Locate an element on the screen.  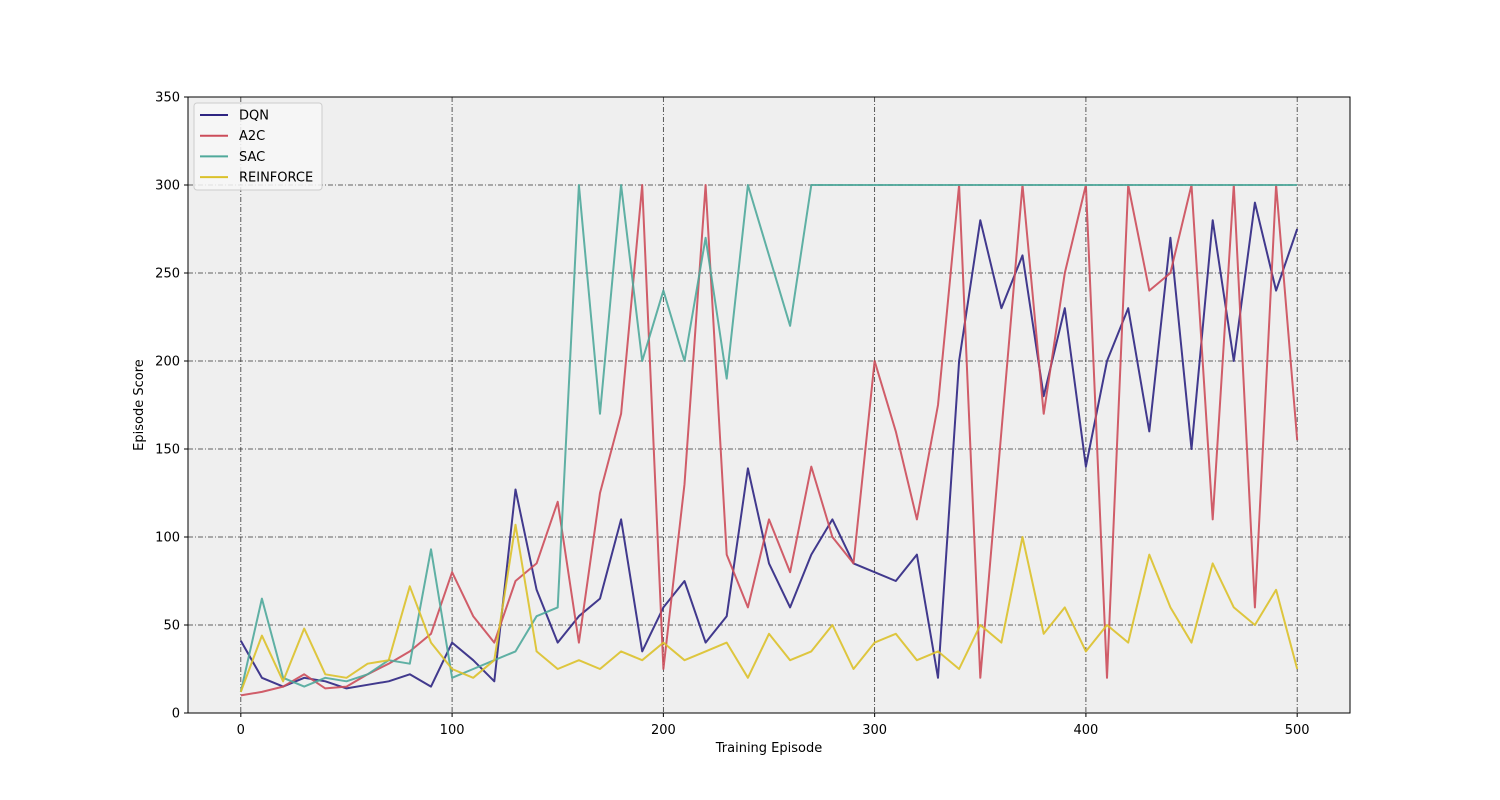
y-tick-label: 50 is located at coordinates (171, 626).